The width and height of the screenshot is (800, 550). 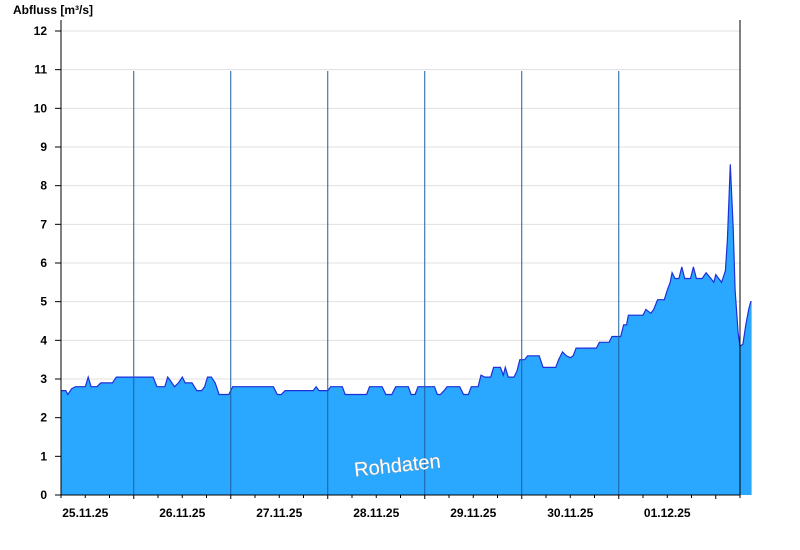 What do you see at coordinates (43, 186) in the screenshot?
I see `y-tick-label: 8` at bounding box center [43, 186].